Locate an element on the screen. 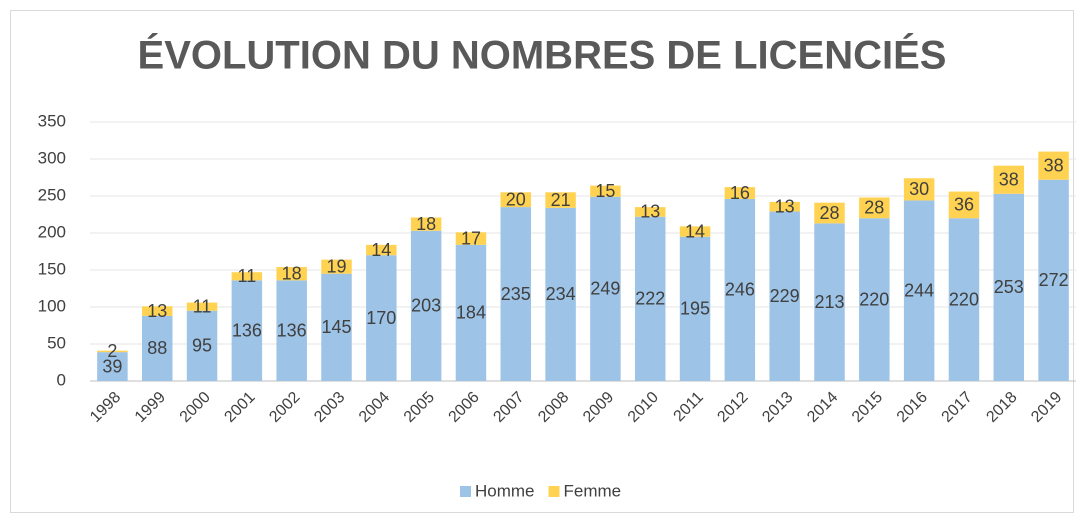 The width and height of the screenshot is (1084, 523). data-label: 20 is located at coordinates (516, 199).